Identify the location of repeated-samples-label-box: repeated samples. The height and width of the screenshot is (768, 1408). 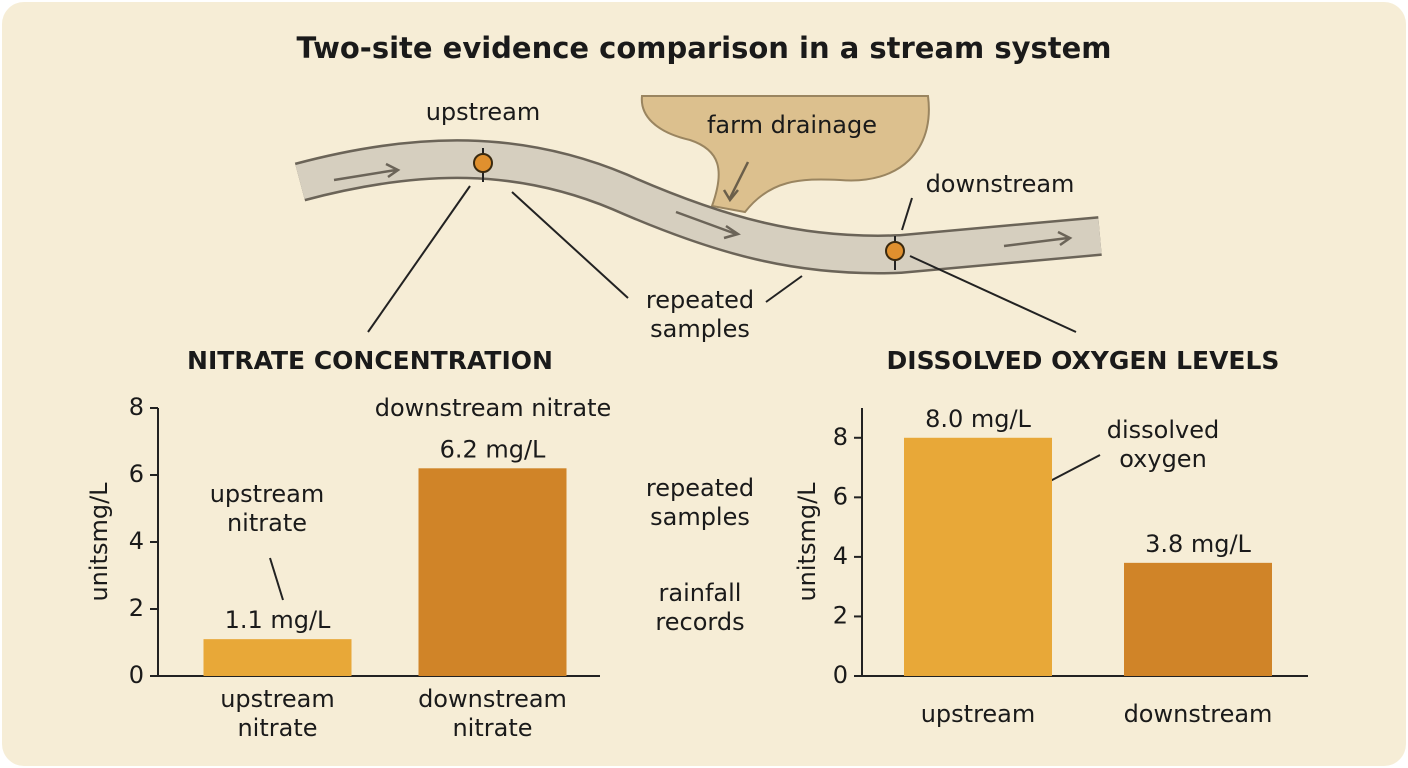
(700, 314).